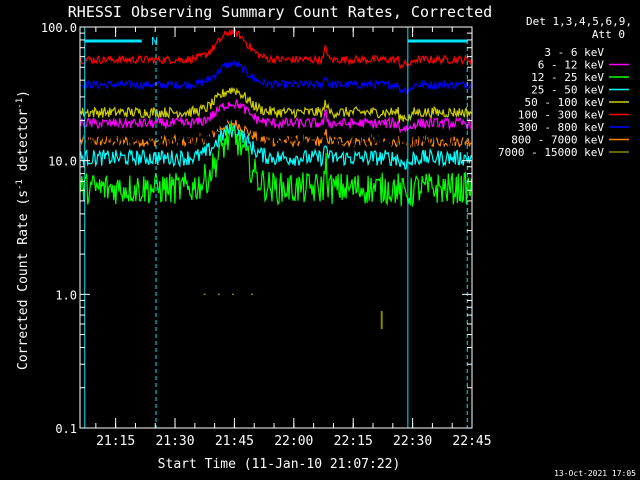  What do you see at coordinates (571, 65) in the screenshot?
I see `legend-label-1: 6 - 12 keV` at bounding box center [571, 65].